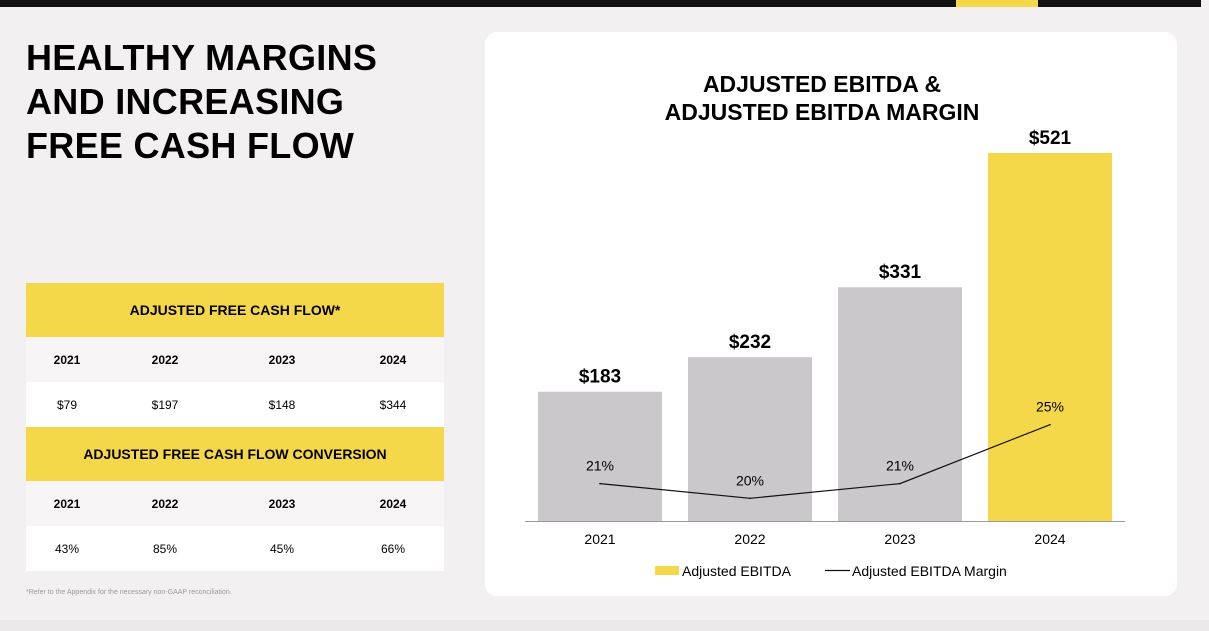  Describe the element at coordinates (235, 454) in the screenshot. I see `table-header: ADJUSTED FREE CASH FLOW CONVERSION` at that location.